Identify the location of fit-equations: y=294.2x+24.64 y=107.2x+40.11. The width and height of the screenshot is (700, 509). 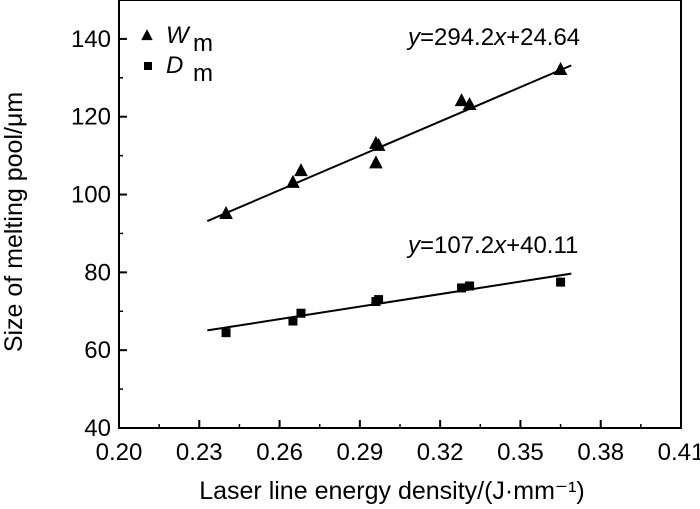
(493, 141).